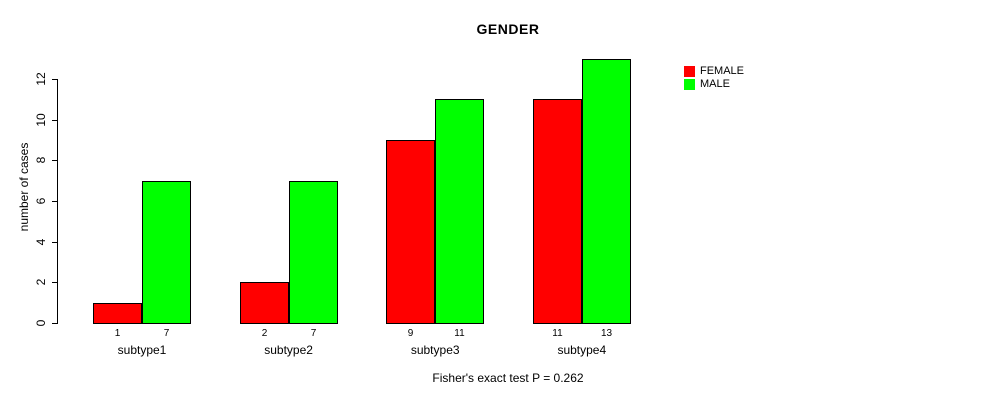 The height and width of the screenshot is (400, 990). Describe the element at coordinates (142, 350) in the screenshot. I see `x-category-label-subtype1: subtype1` at that location.